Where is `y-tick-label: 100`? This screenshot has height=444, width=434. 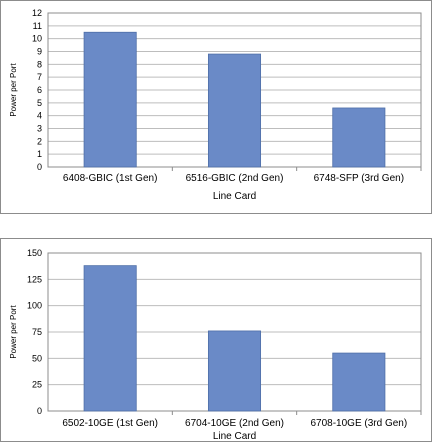 y-tick-label: 100 is located at coordinates (34, 306).